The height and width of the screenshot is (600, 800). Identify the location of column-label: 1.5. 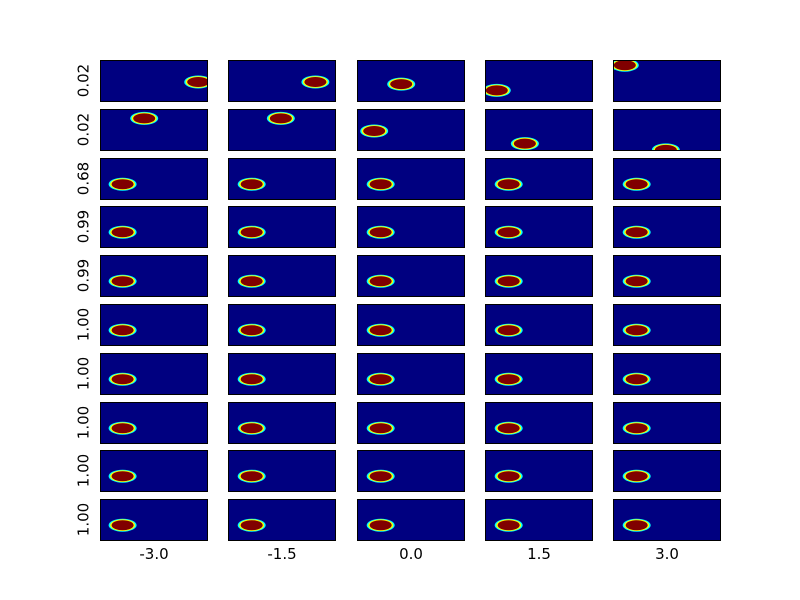
(539, 554).